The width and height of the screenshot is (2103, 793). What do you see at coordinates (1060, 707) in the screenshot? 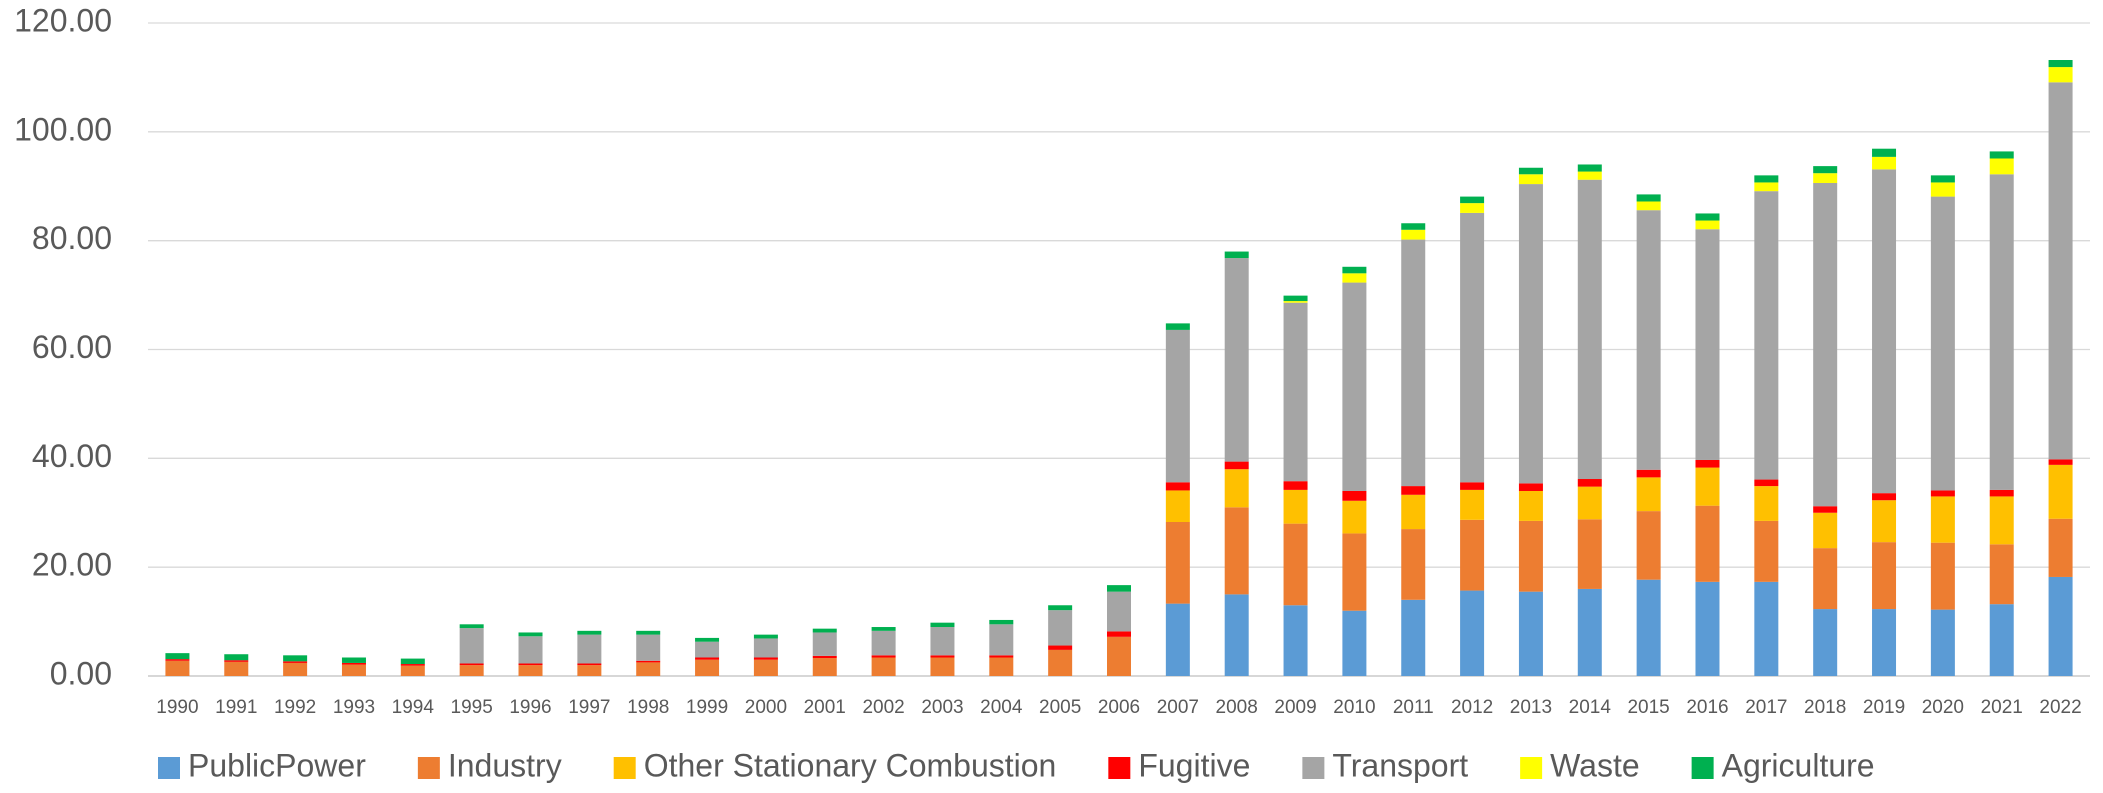
I see `x-tick-label: 2005` at bounding box center [1060, 707].